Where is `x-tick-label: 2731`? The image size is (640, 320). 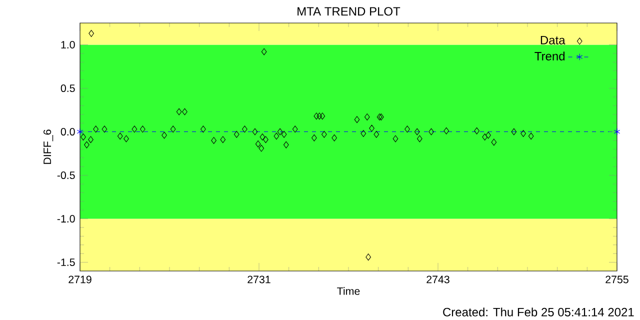 x-tick-label: 2731 is located at coordinates (259, 280).